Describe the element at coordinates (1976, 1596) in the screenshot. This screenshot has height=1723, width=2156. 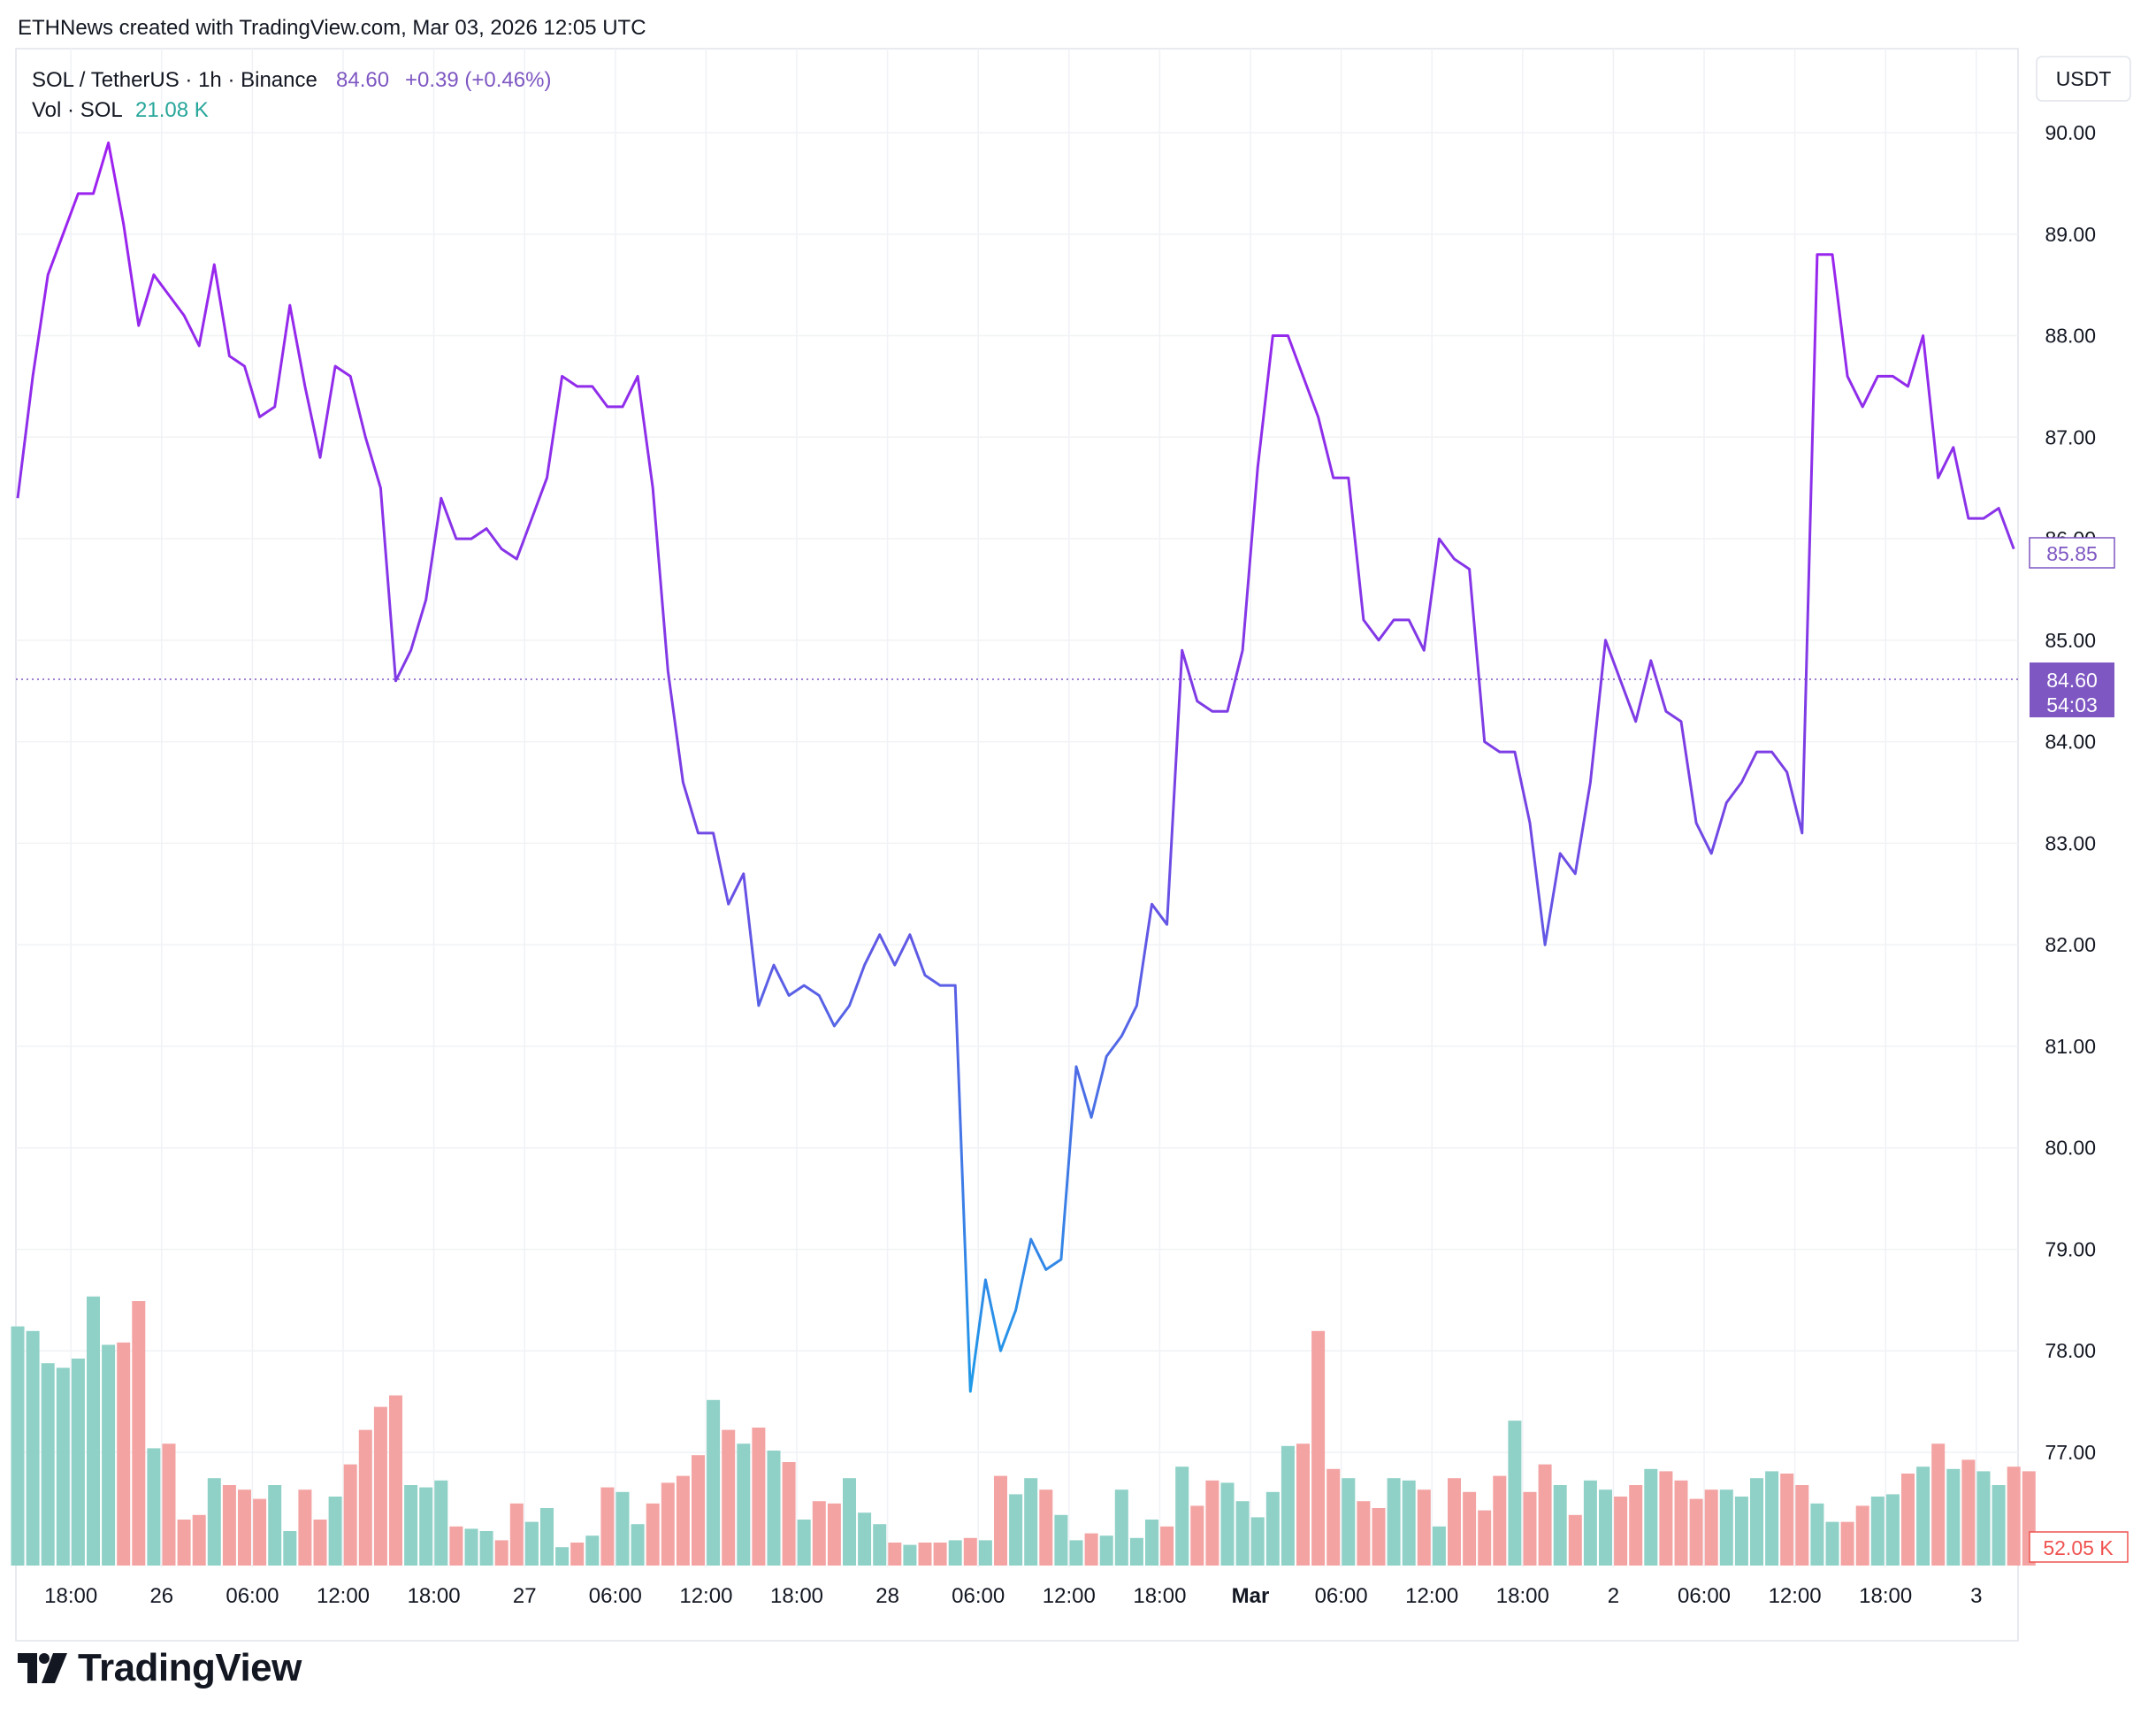
I see `x-tick-label: 3` at that location.